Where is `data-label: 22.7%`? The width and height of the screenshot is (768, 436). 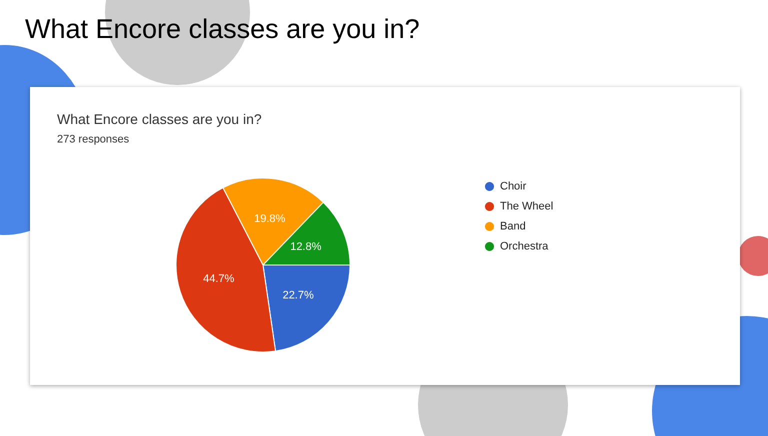 data-label: 22.7% is located at coordinates (298, 295).